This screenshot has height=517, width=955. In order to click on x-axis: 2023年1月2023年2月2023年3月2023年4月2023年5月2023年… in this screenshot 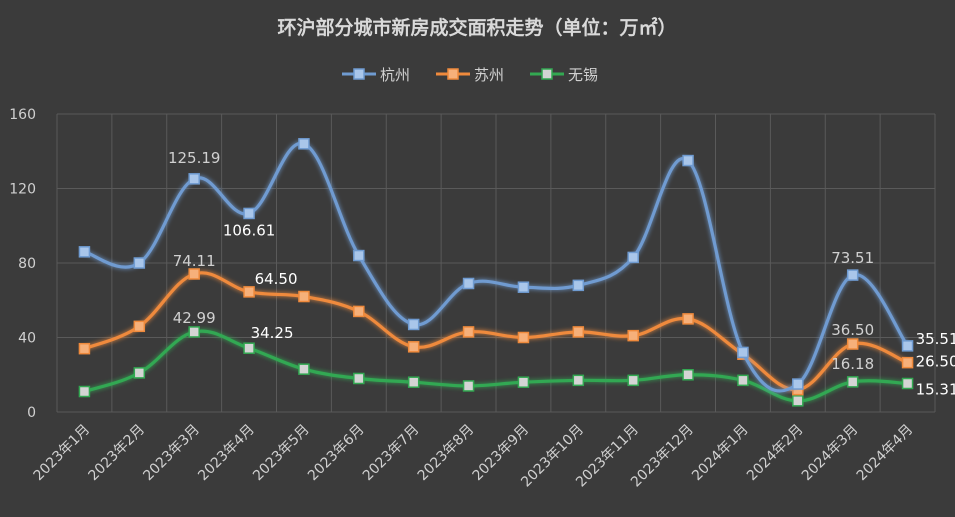, I will do `click(474, 456)`.